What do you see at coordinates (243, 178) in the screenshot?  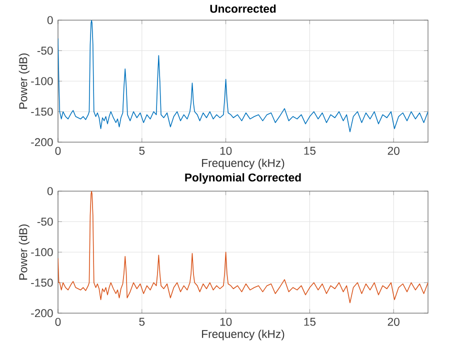 I see `chart-title: Polynomial Corrected` at bounding box center [243, 178].